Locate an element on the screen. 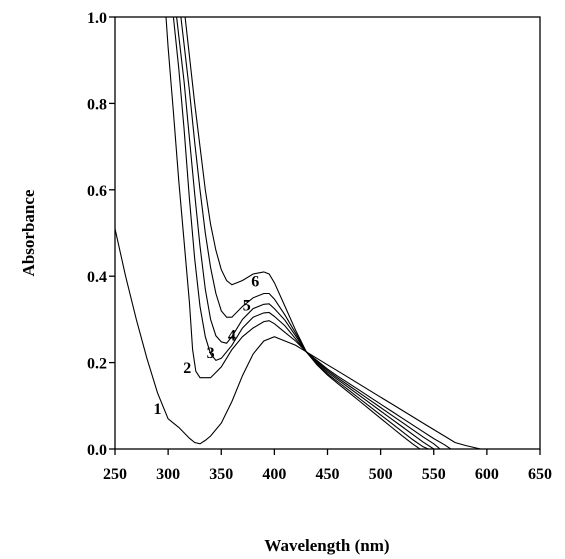 The width and height of the screenshot is (565, 559). x-tick-label: 550 is located at coordinates (434, 474).